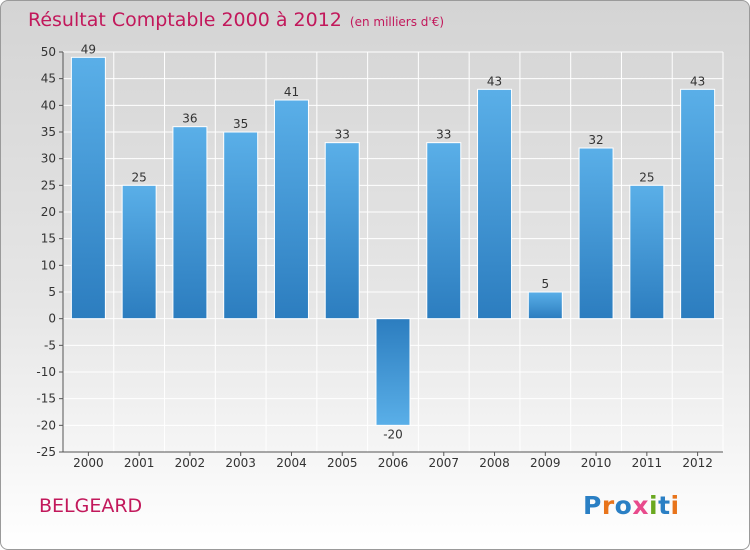  I want to click on y-tick-label: 45, so click(48, 79).